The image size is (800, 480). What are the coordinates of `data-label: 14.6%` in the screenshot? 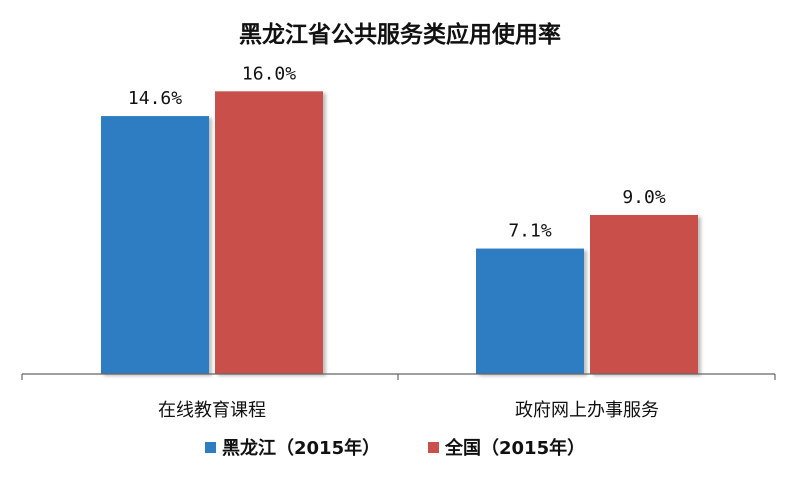 It's located at (155, 98).